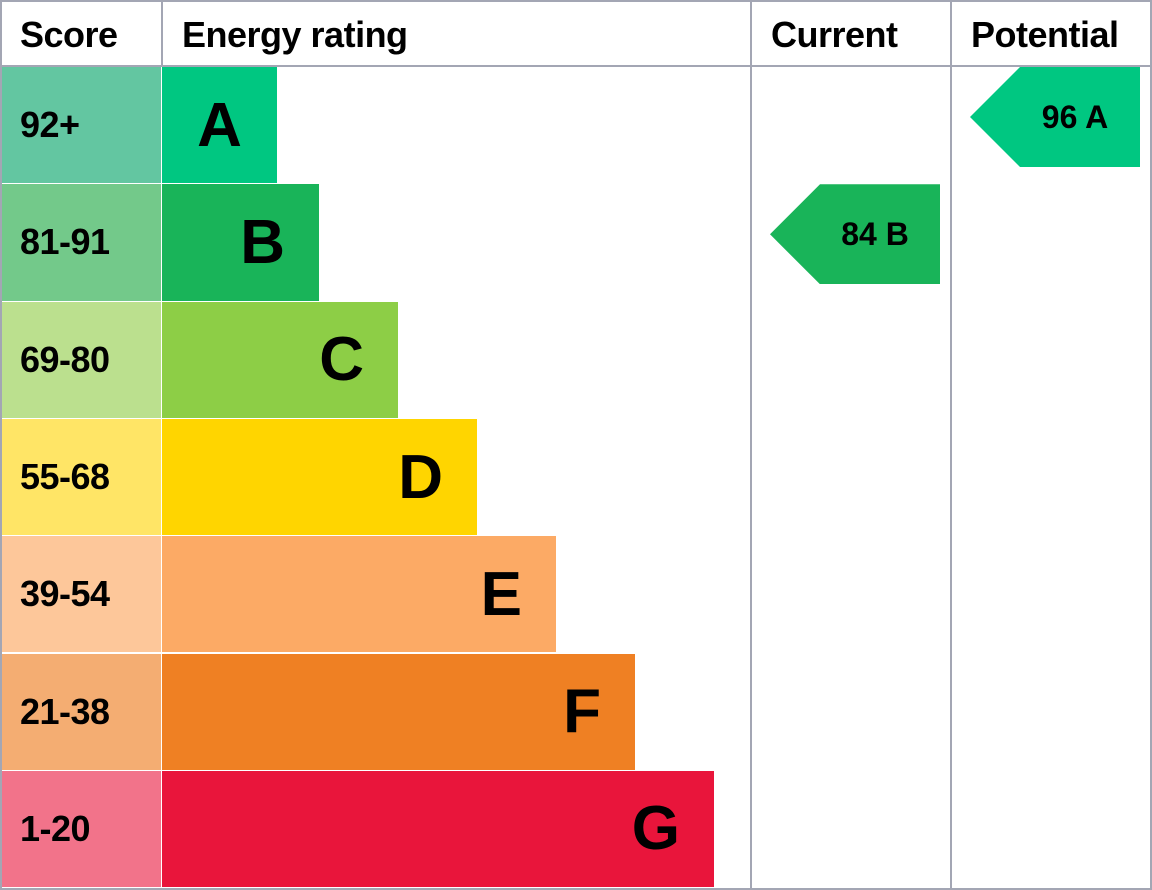 Image resolution: width=1152 pixels, height=890 pixels. Describe the element at coordinates (1045, 34) in the screenshot. I see `header-potential: Potential` at that location.